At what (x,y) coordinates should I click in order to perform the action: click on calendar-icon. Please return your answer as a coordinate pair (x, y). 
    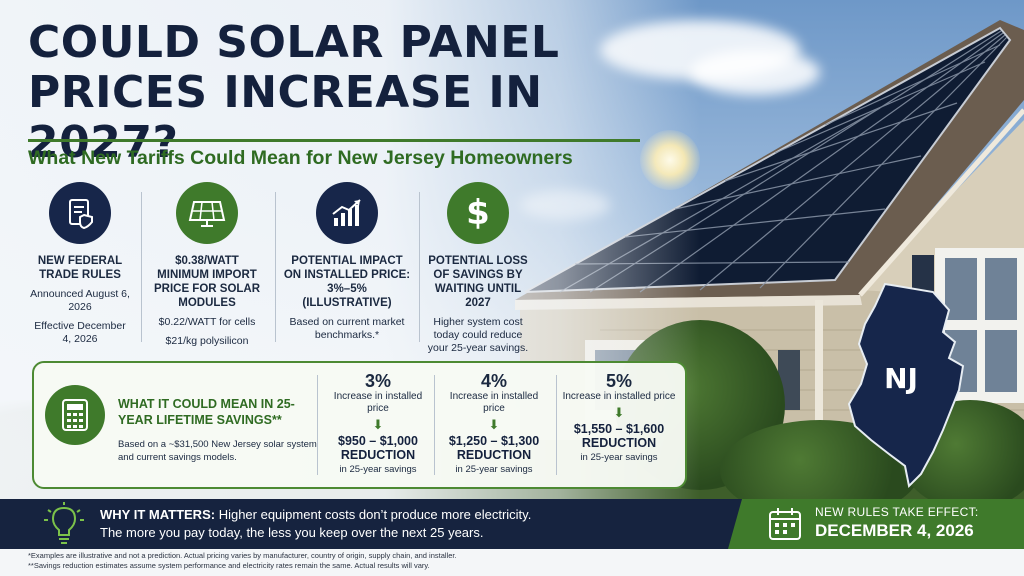
    Looking at the image, I should click on (785, 524).